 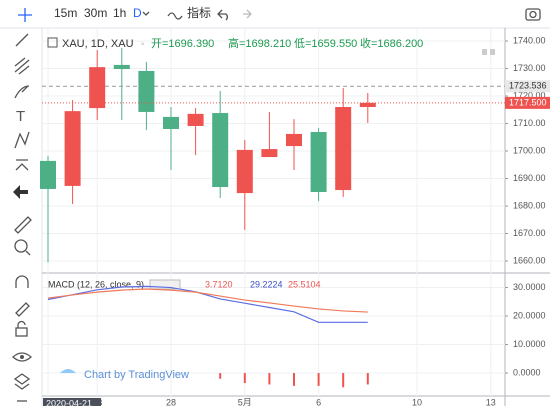 What do you see at coordinates (146, 13) in the screenshot?
I see `dropdown-icon` at bounding box center [146, 13].